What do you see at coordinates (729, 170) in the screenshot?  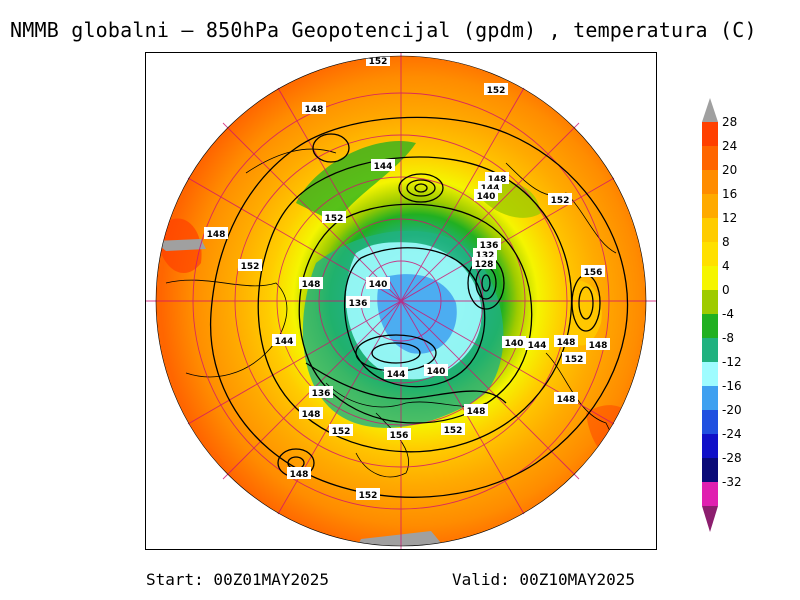 I see `colorbar-label: 20` at bounding box center [729, 170].